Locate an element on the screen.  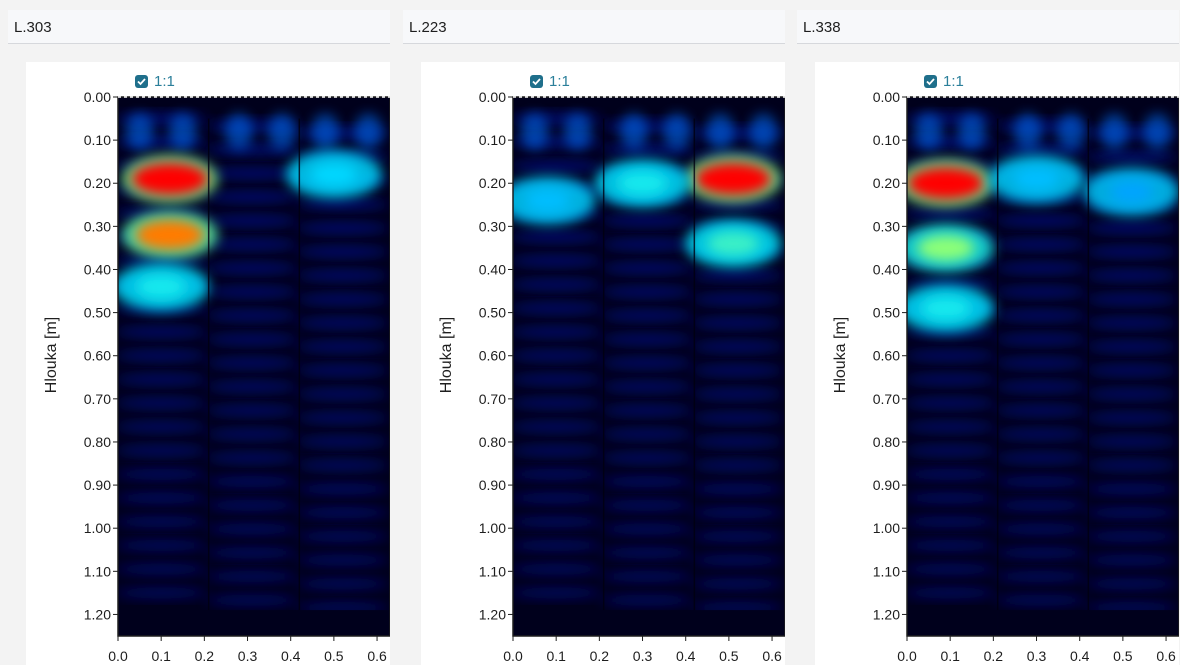
y-tick-label: 0.70 is located at coordinates (886, 399).